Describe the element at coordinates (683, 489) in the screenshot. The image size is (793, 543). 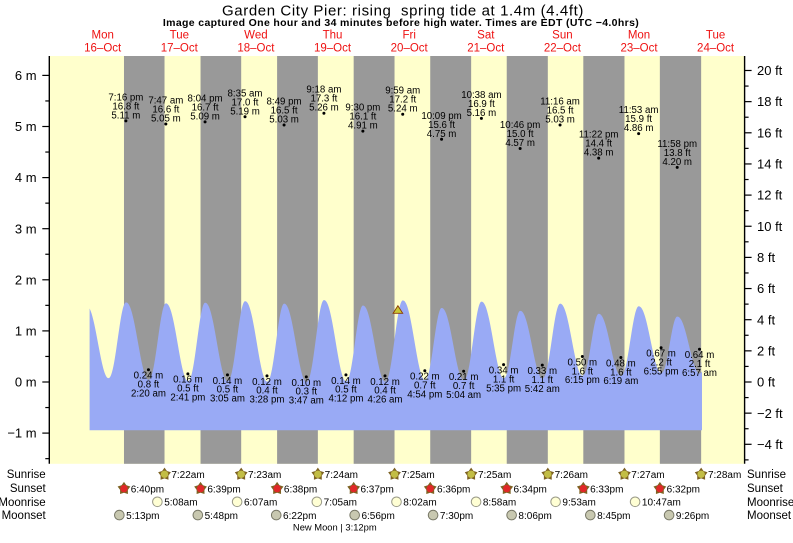
I see `svg-text: 6:32pm` at that location.